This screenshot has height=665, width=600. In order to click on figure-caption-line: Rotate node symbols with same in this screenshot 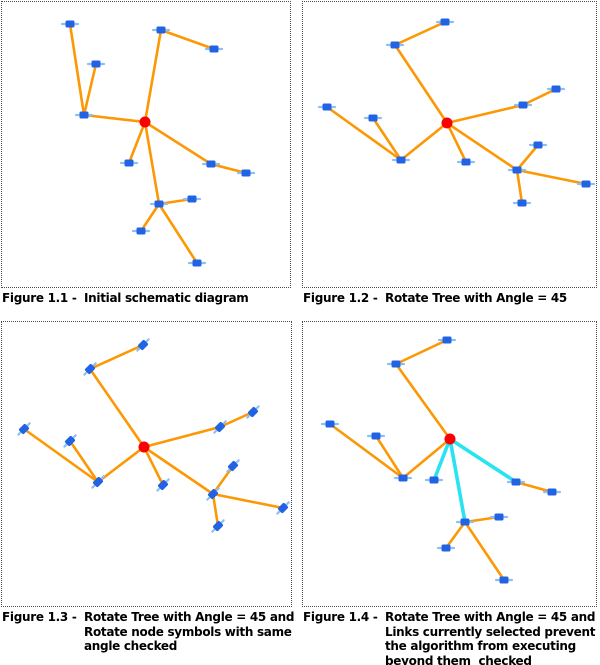, I will do `click(188, 631)`.